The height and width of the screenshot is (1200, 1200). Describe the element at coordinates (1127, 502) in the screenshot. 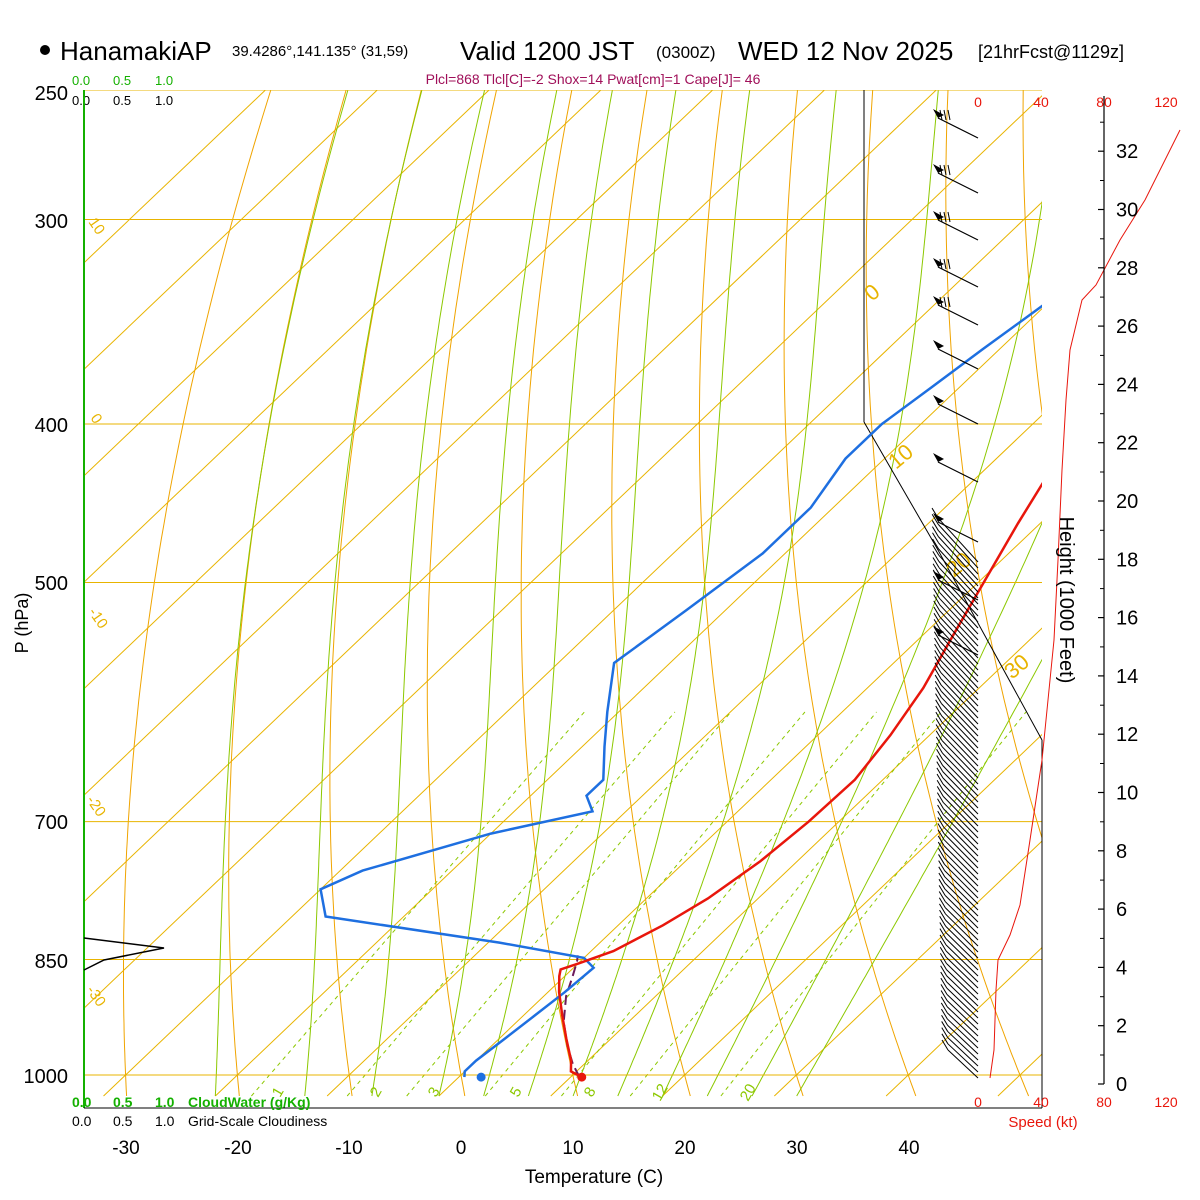

I see `height-tick-label: 20` at that location.